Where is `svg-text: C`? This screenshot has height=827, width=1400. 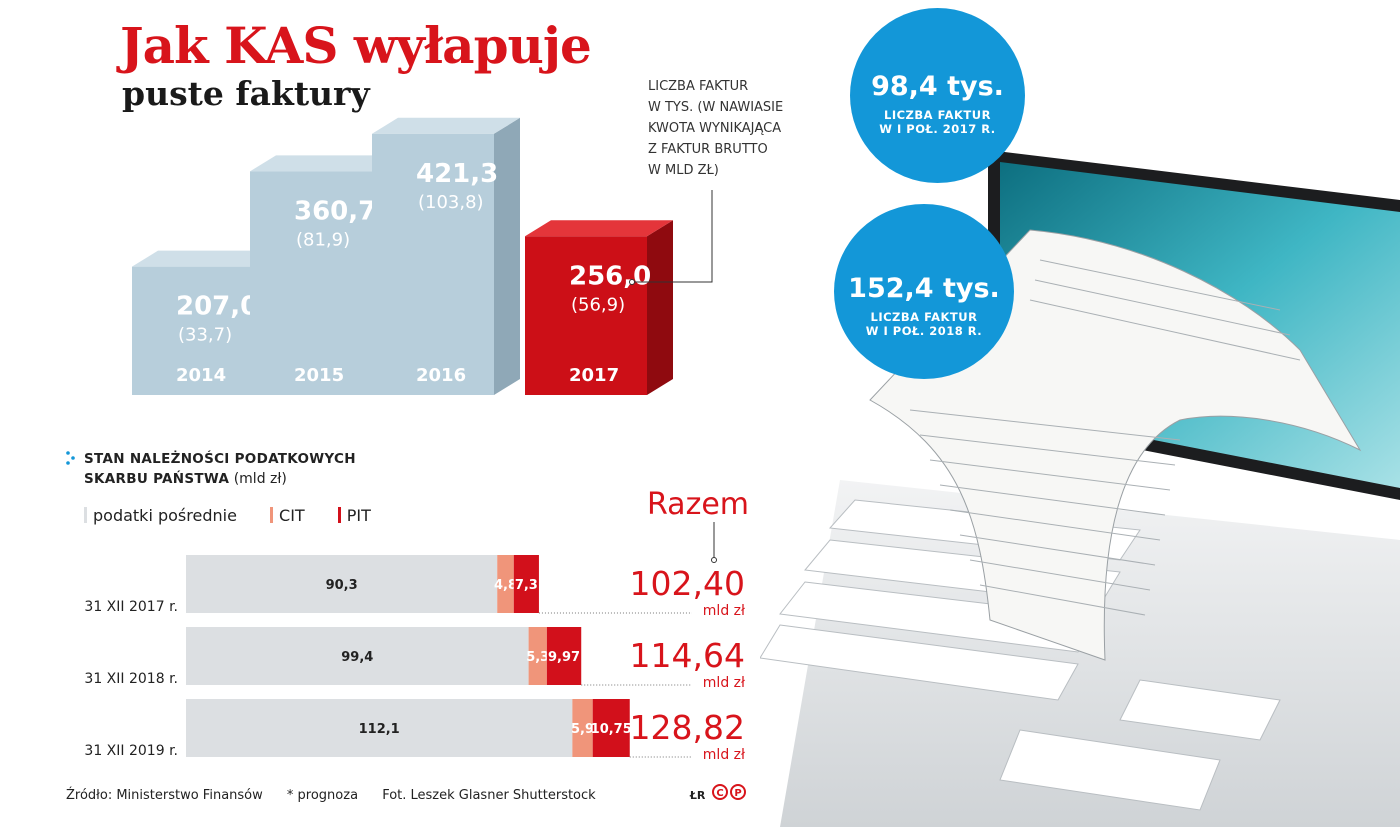 svg-text: C is located at coordinates (719, 793).